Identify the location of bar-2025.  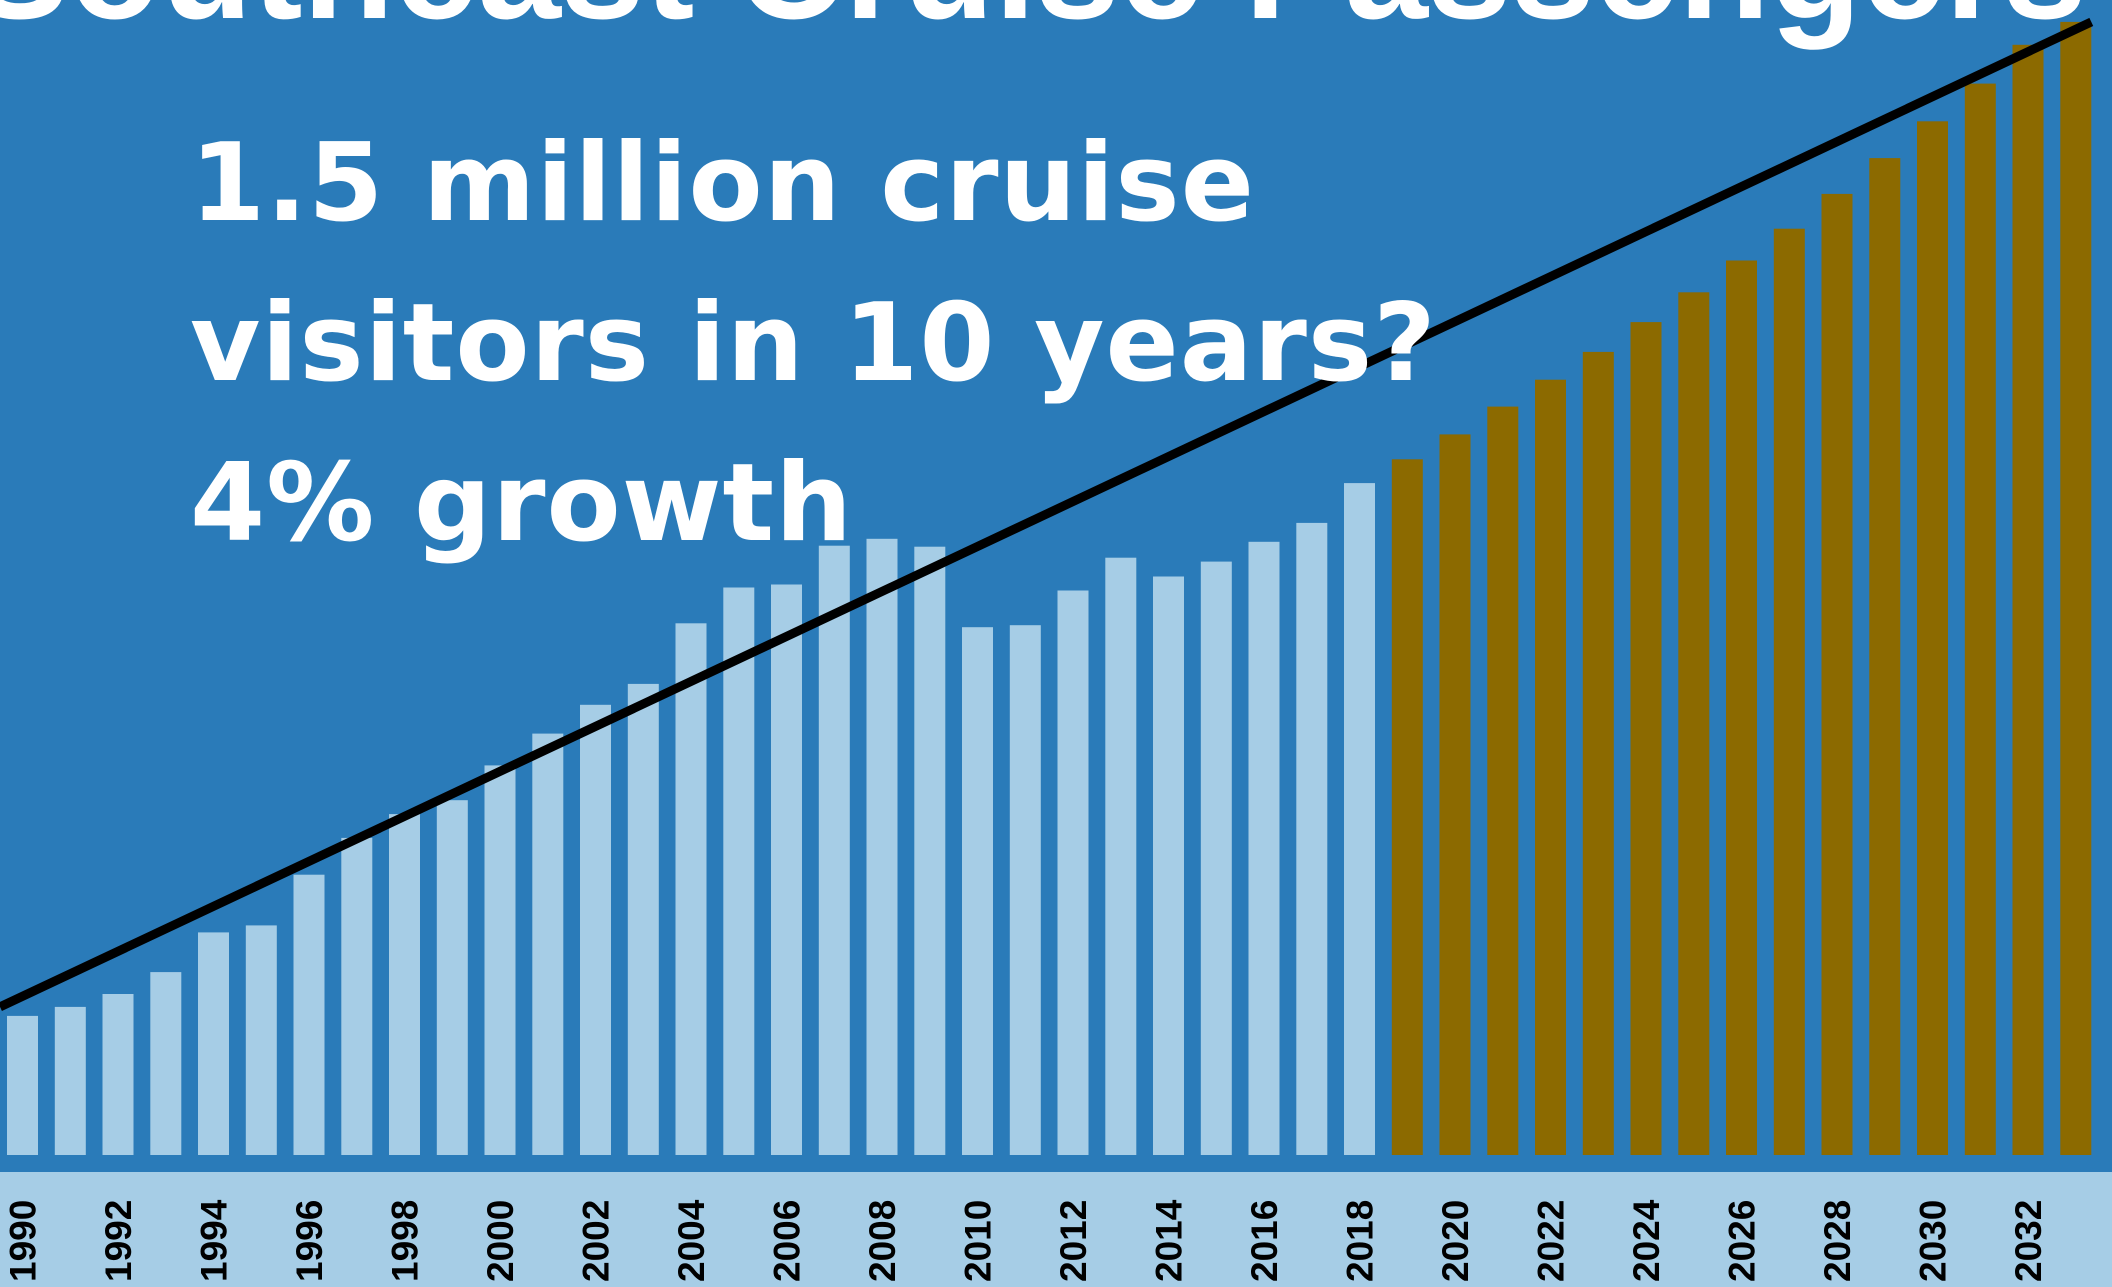
(1694, 723).